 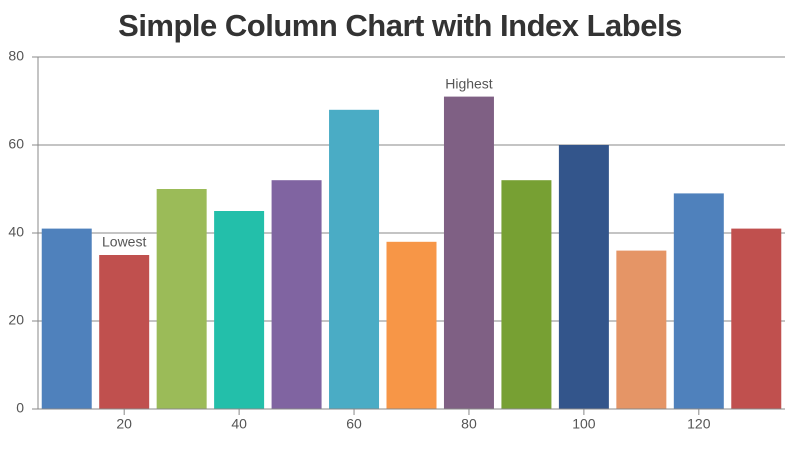 What do you see at coordinates (16, 56) in the screenshot?
I see `y-tick-label: 80` at bounding box center [16, 56].